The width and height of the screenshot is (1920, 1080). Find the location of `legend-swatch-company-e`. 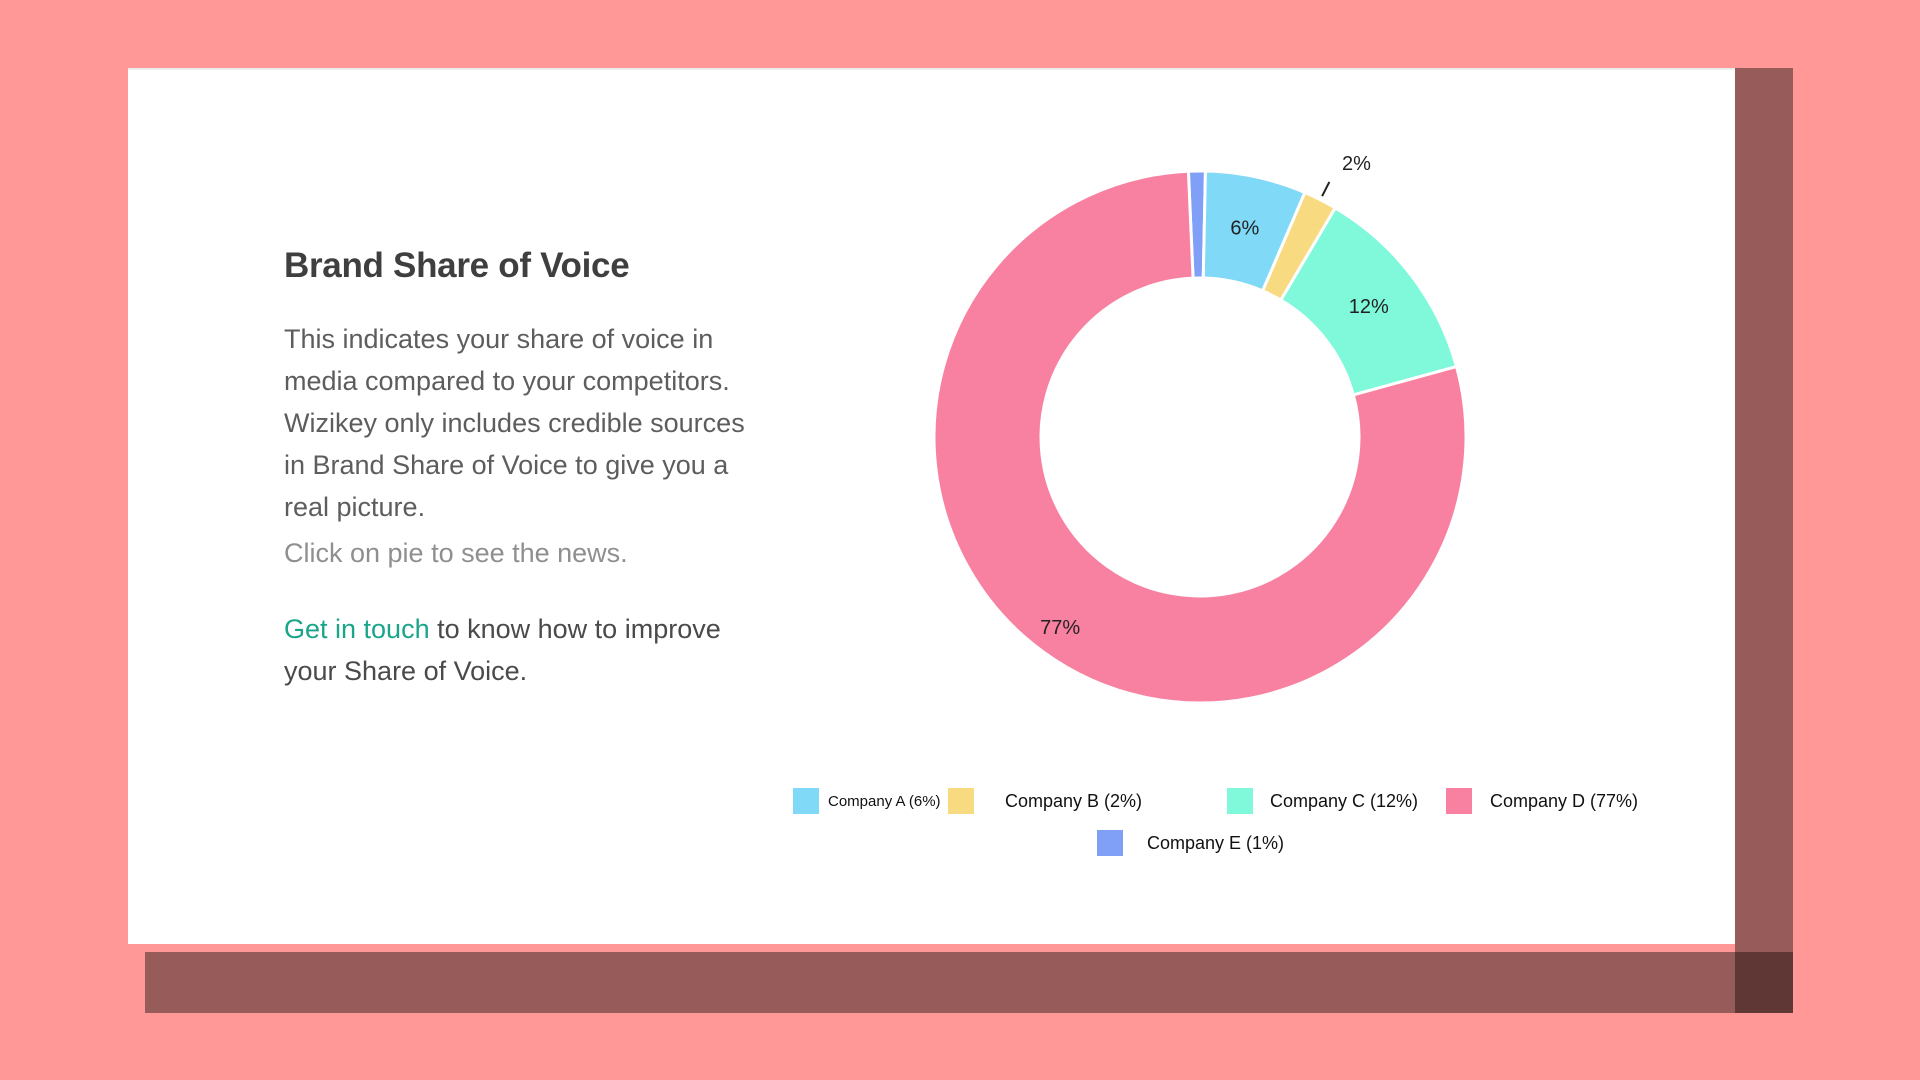

legend-swatch-company-e is located at coordinates (1110, 843).